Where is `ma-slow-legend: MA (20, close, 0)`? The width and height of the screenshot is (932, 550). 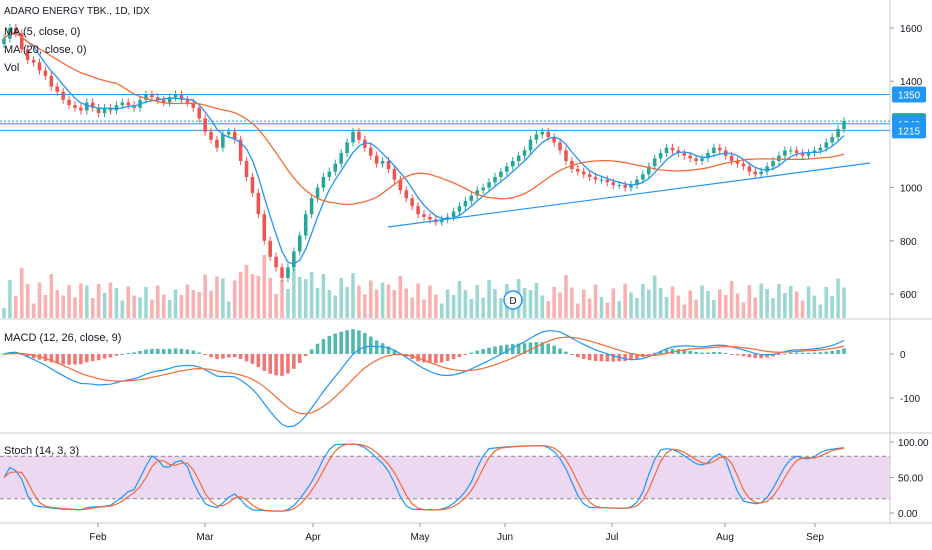
ma-slow-legend: MA (20, close, 0) is located at coordinates (45, 50).